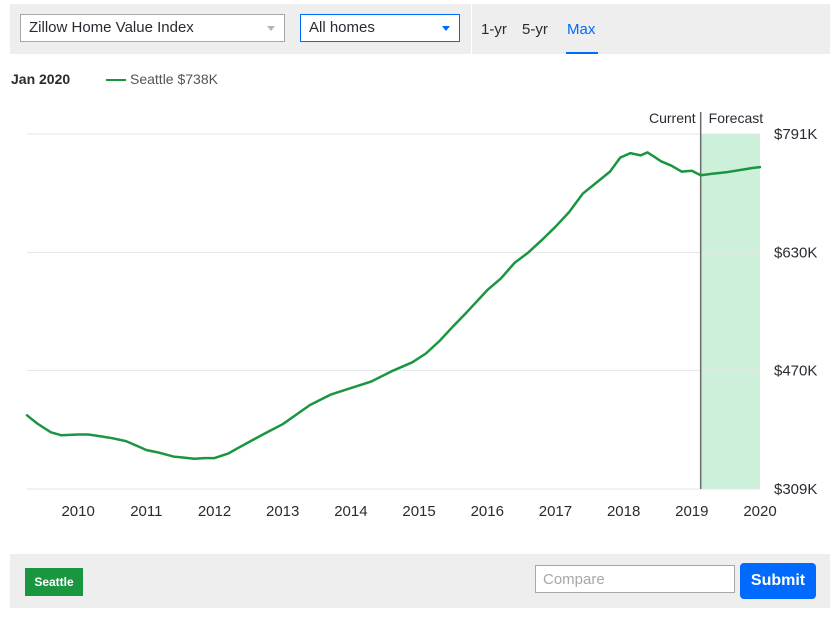 This screenshot has width=831, height=619. What do you see at coordinates (623, 511) in the screenshot?
I see `x-tick-label: 2018` at bounding box center [623, 511].